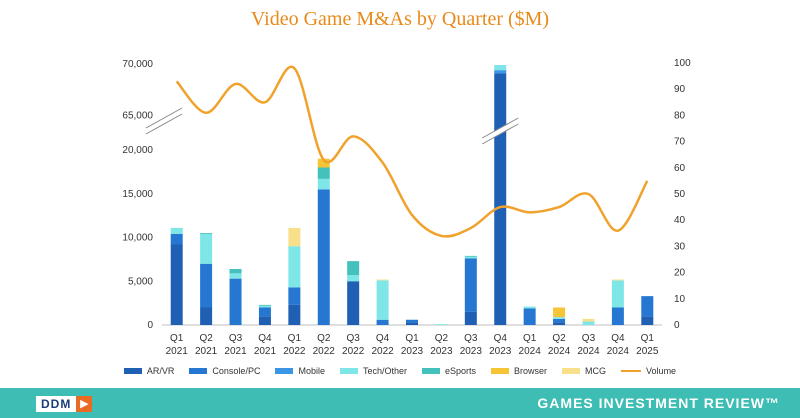 The image size is (800, 418). I want to click on ddm-logo-text: DDM, so click(56, 404).